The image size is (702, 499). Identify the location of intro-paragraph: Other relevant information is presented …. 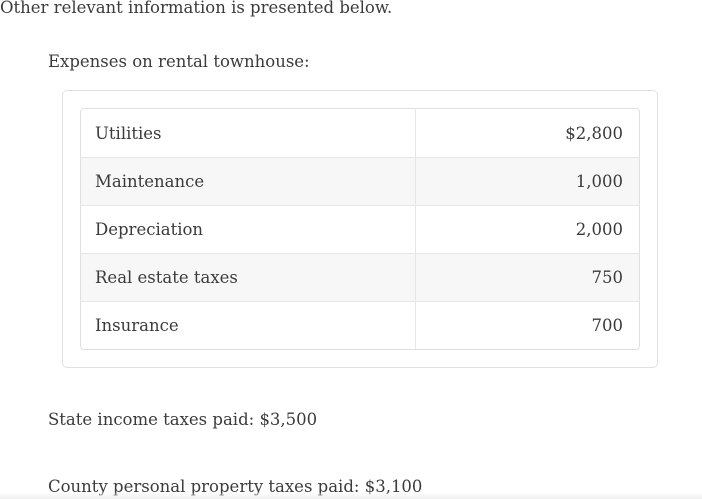
(196, 8).